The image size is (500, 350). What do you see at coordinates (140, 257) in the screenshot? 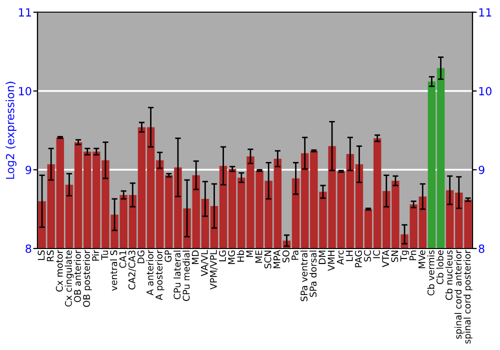
I see `x-tick-label: DG` at bounding box center [140, 257].